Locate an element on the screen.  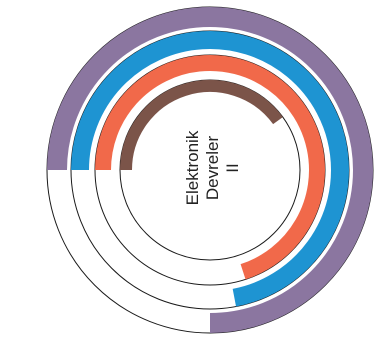
center-label-line-1: Elektronik is located at coordinates (192, 167).